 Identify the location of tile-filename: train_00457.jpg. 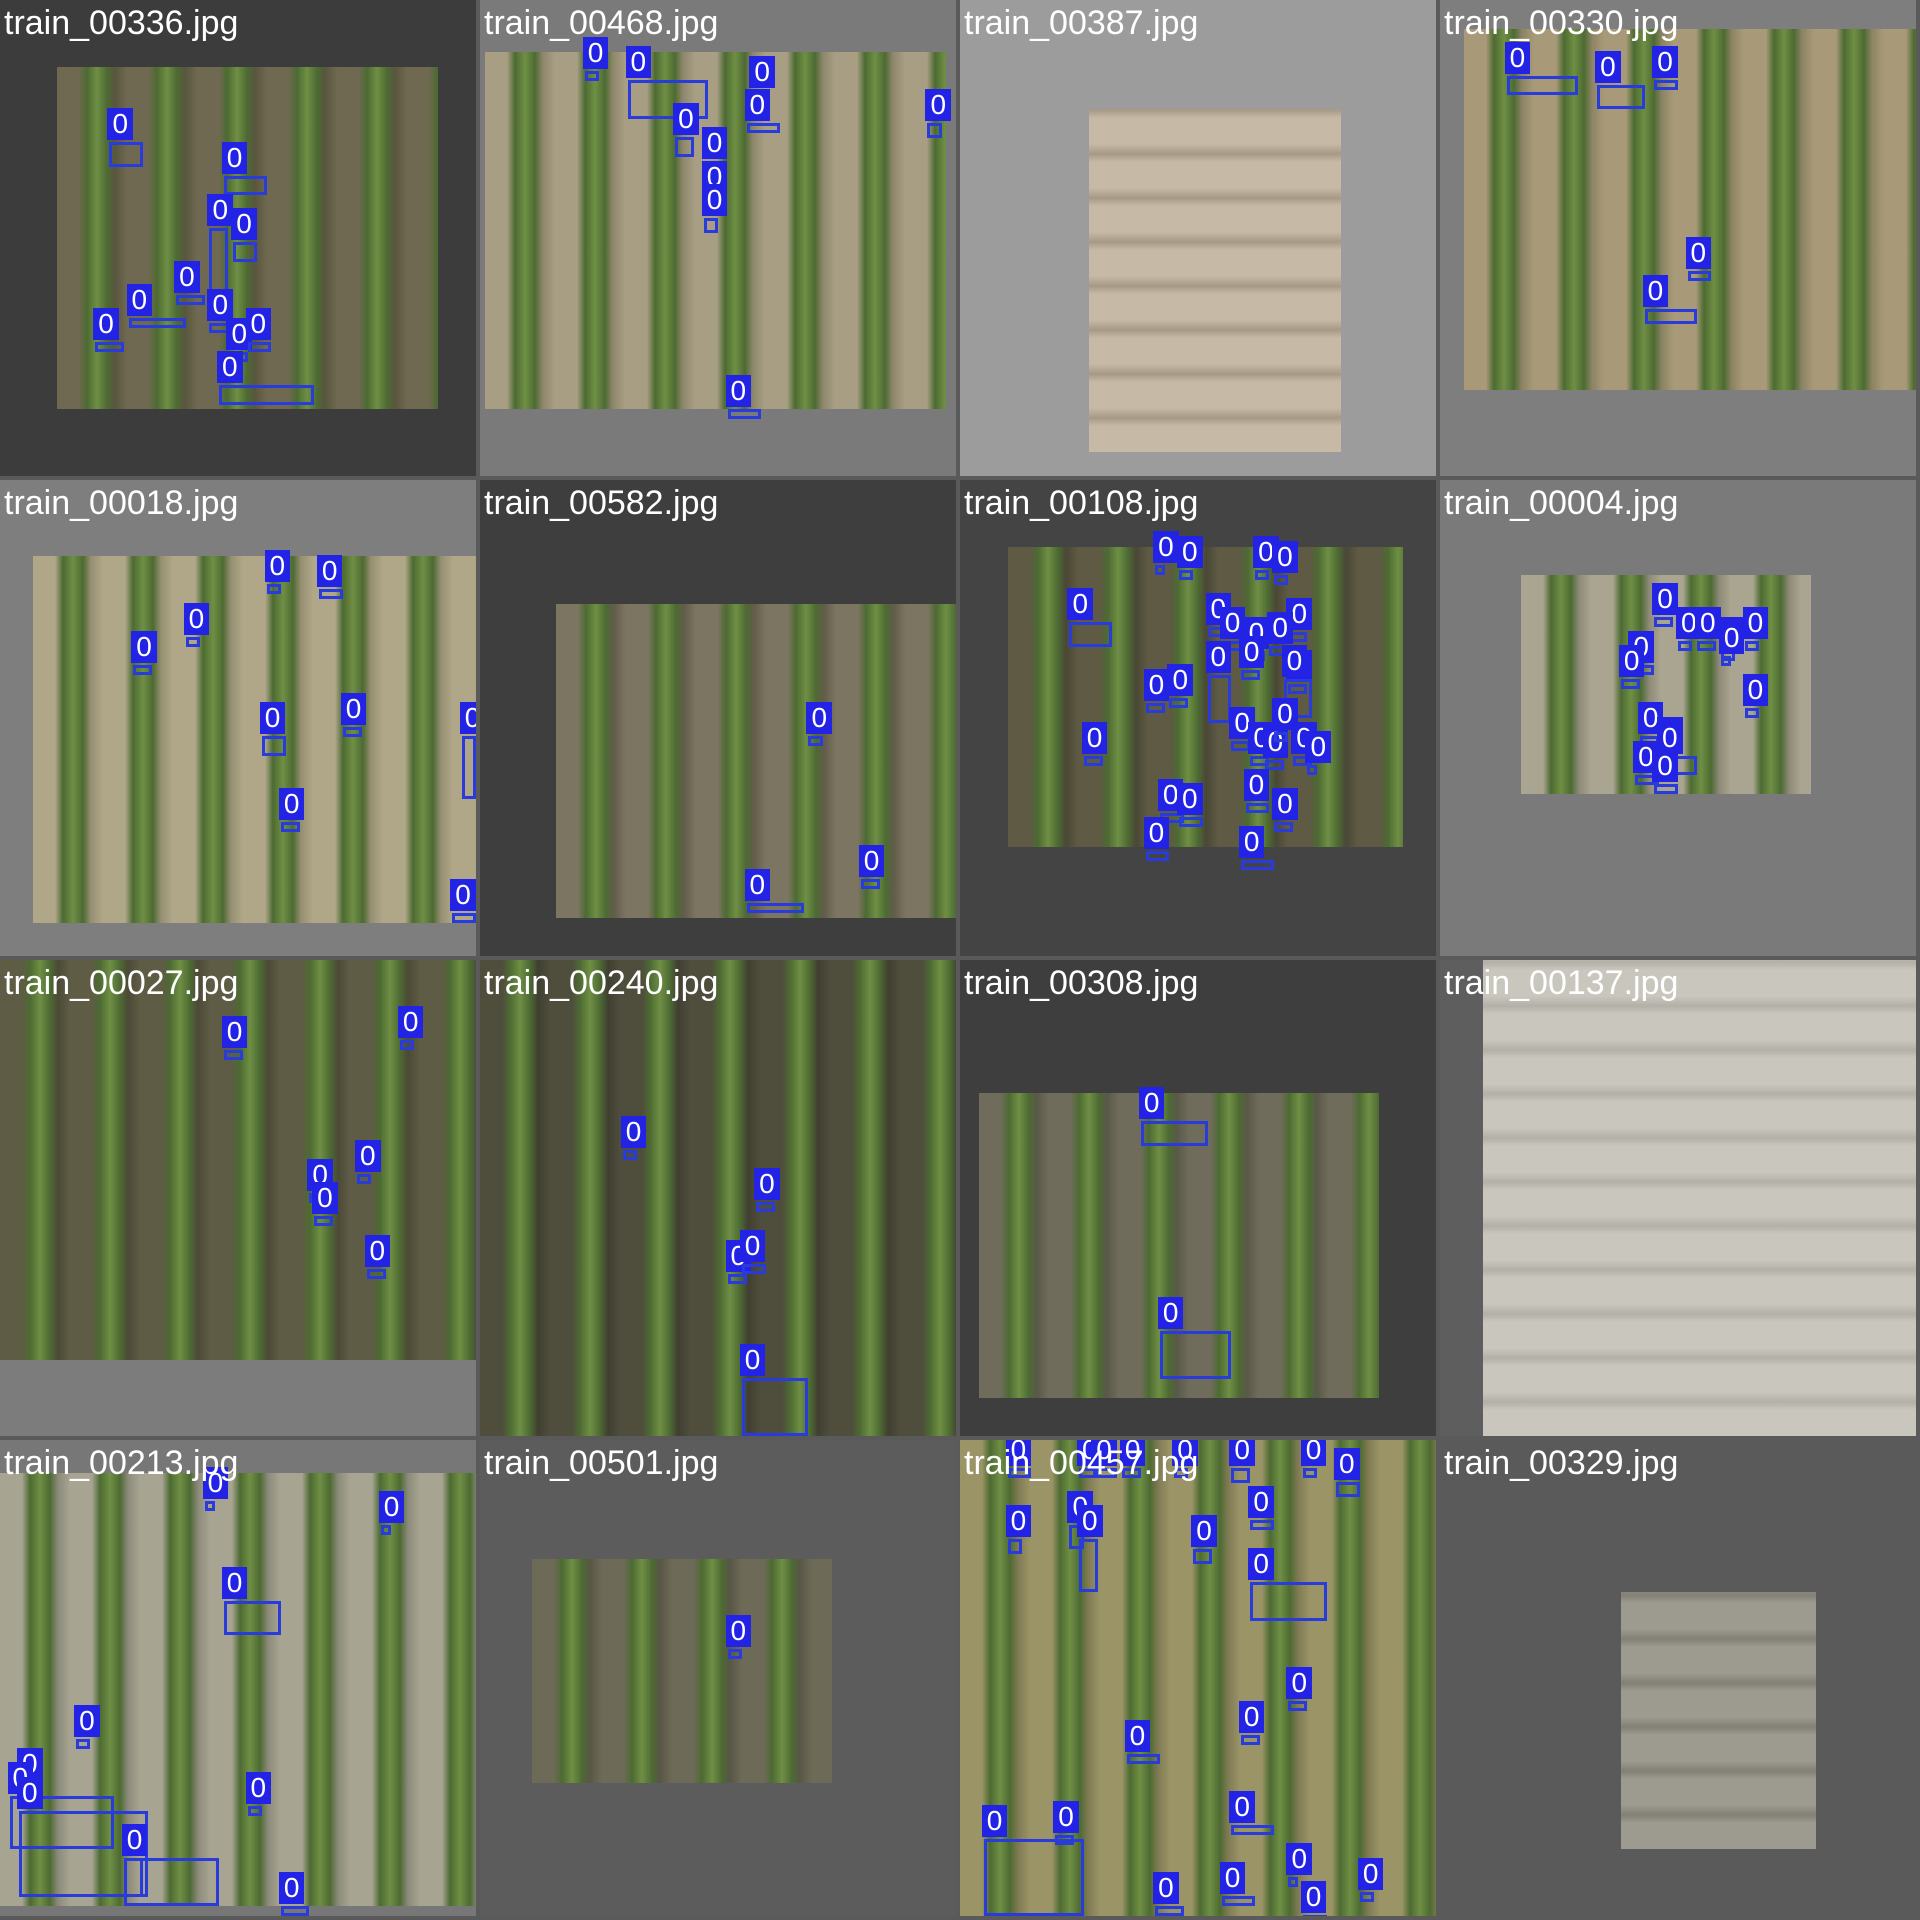
(1081, 1463).